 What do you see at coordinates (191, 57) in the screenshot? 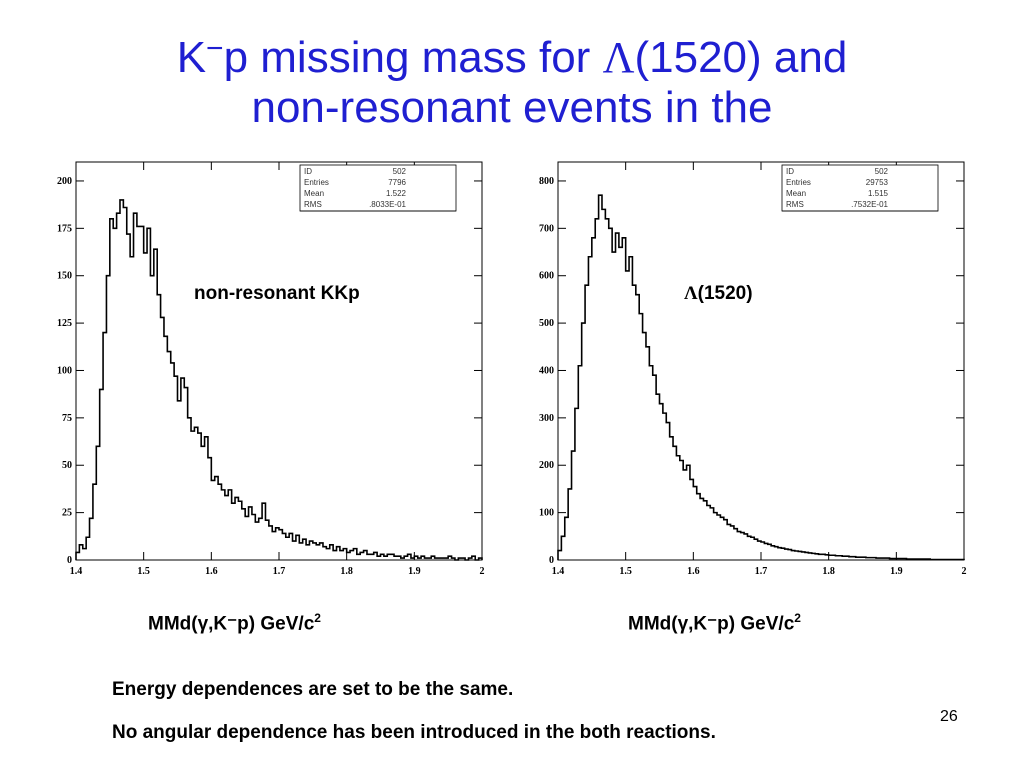
I see `title-part-k: K` at bounding box center [191, 57].